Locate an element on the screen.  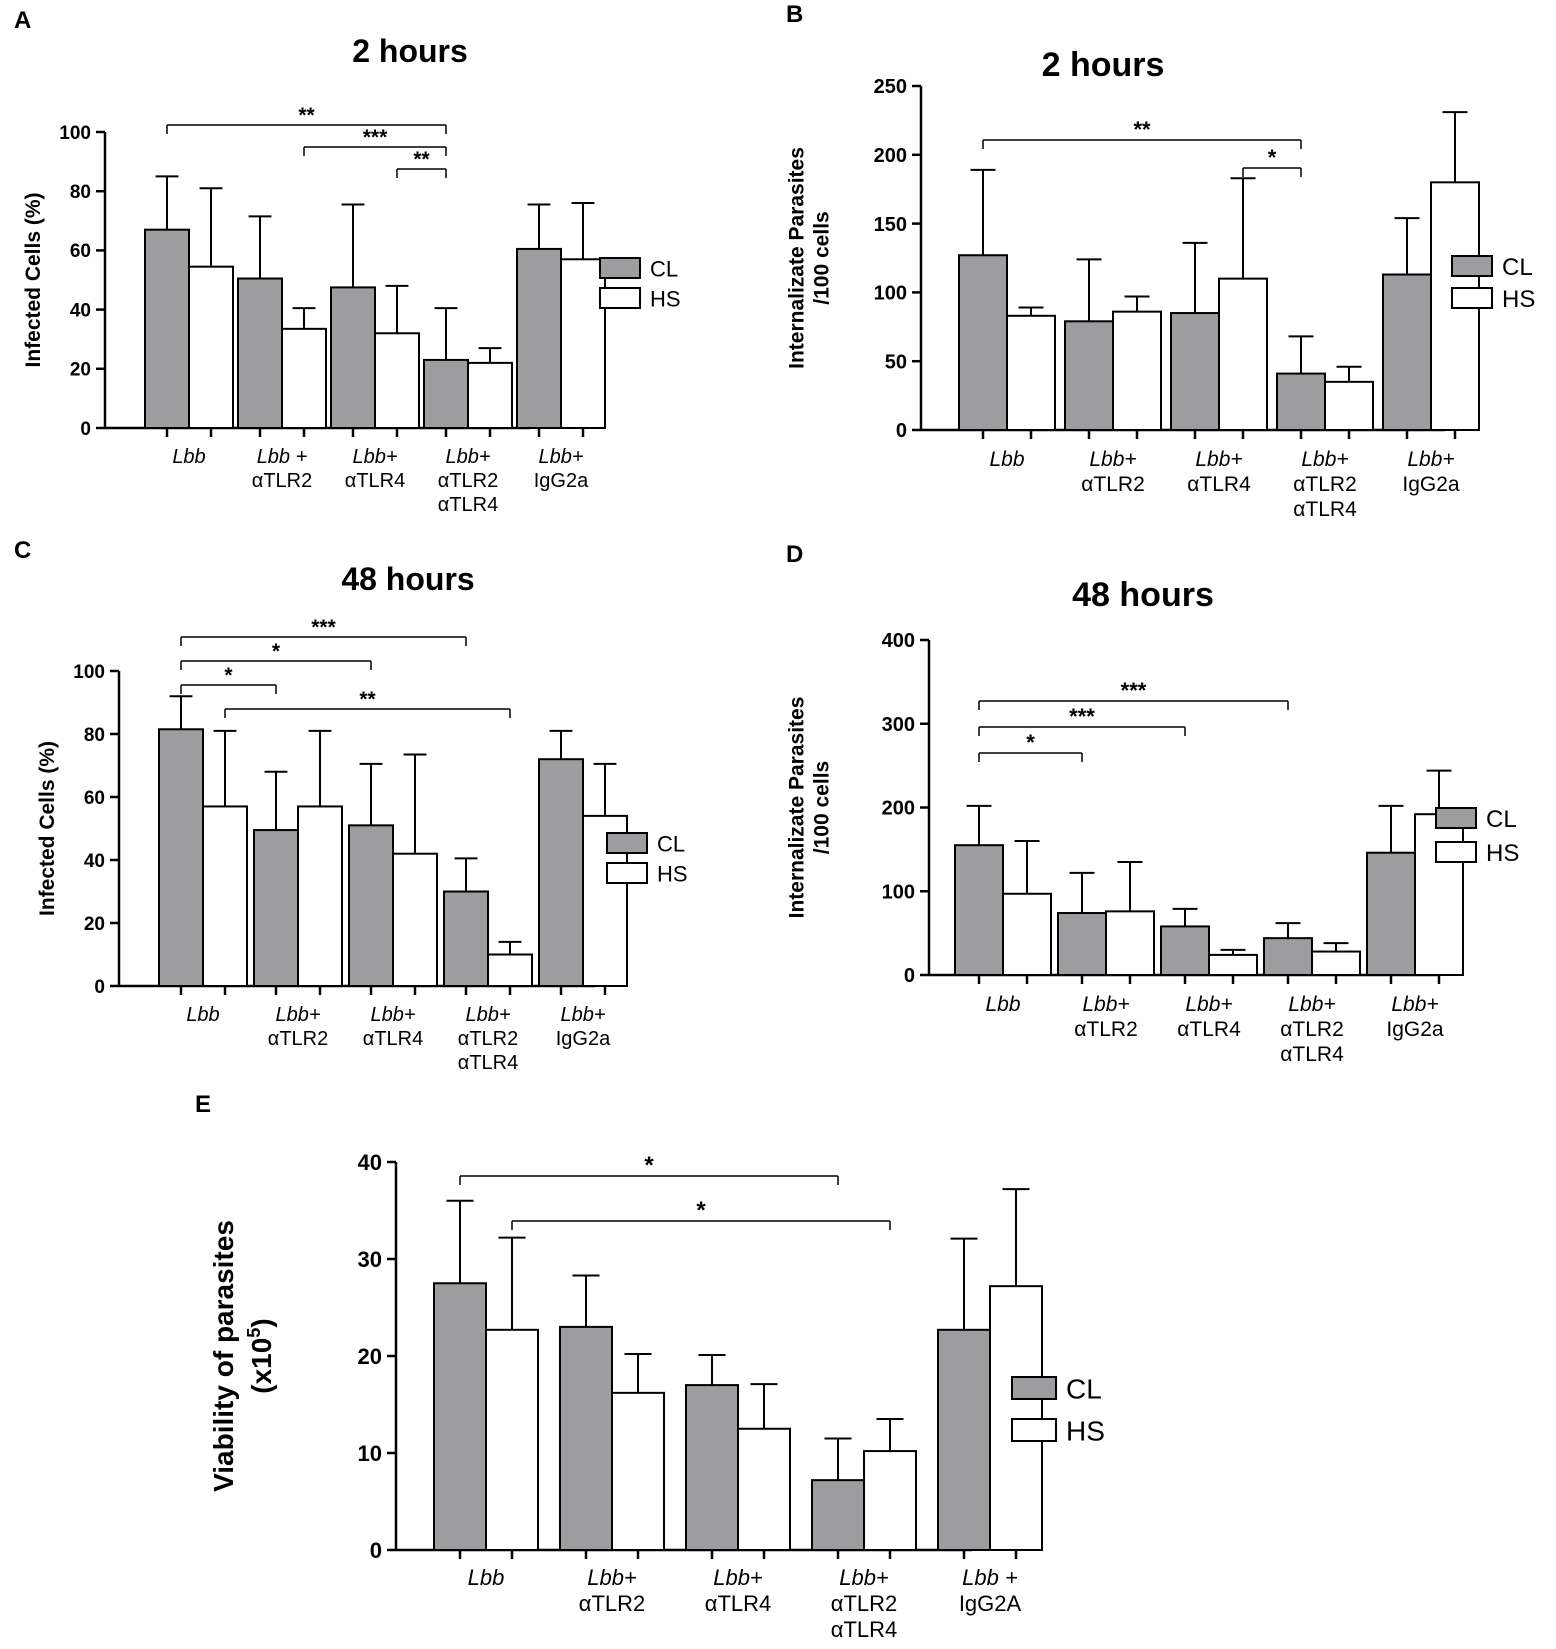
category-label: Lbb is located at coordinates (486, 1577).